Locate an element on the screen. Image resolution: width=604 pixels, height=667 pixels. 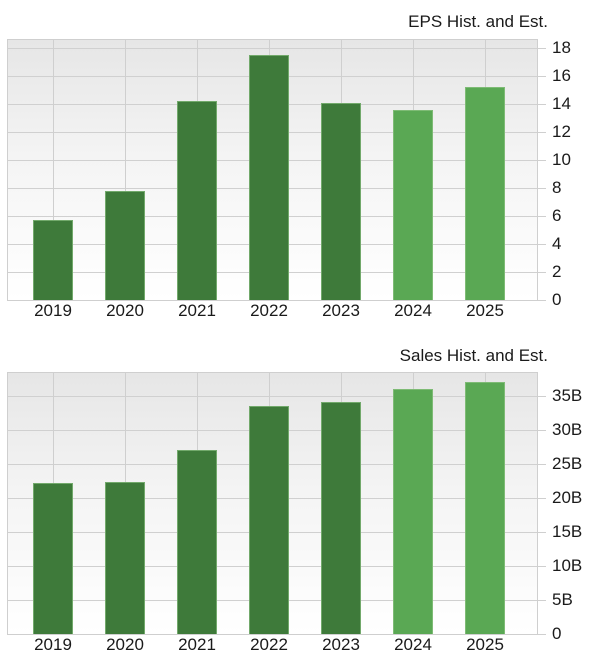
y-tick-label: 5B is located at coordinates (562, 599).